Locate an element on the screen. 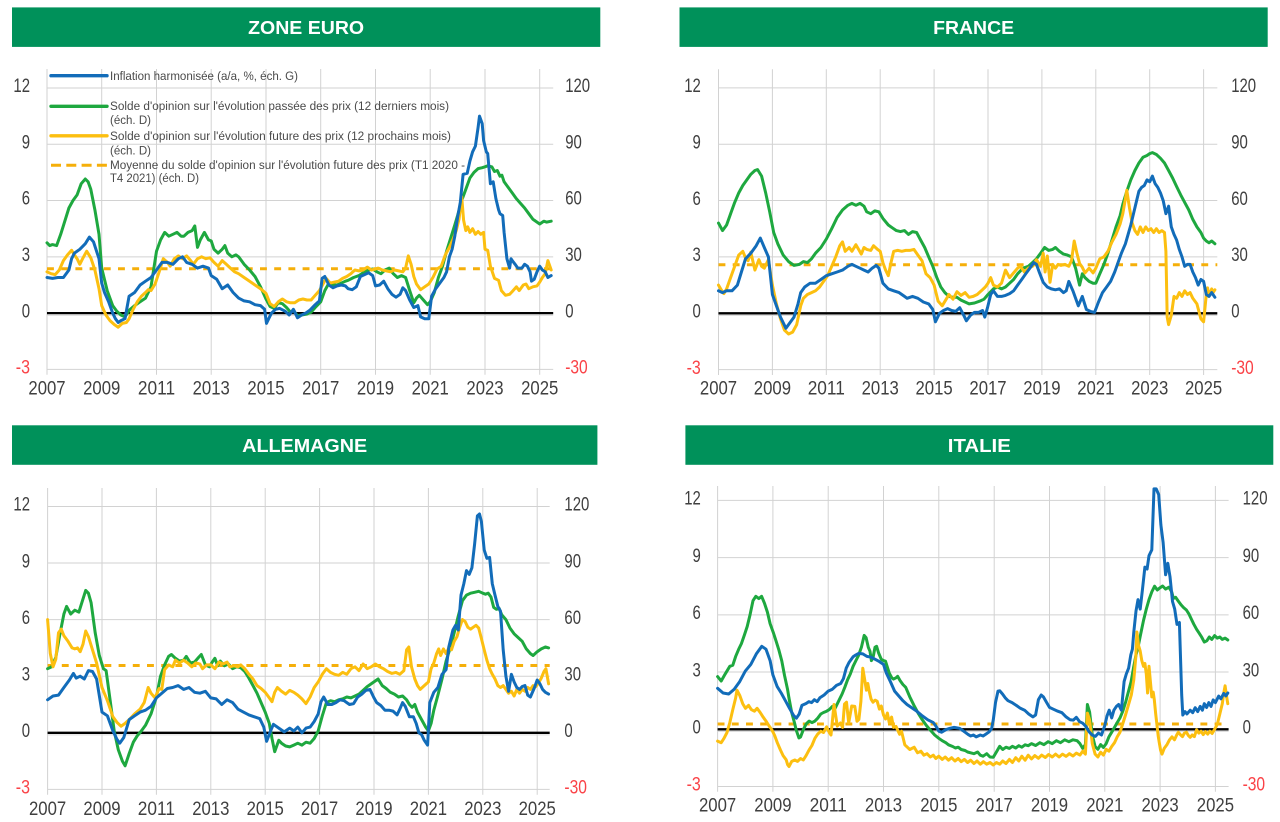 The height and width of the screenshot is (822, 1280). svg-text: ZONE EURO is located at coordinates (306, 27).